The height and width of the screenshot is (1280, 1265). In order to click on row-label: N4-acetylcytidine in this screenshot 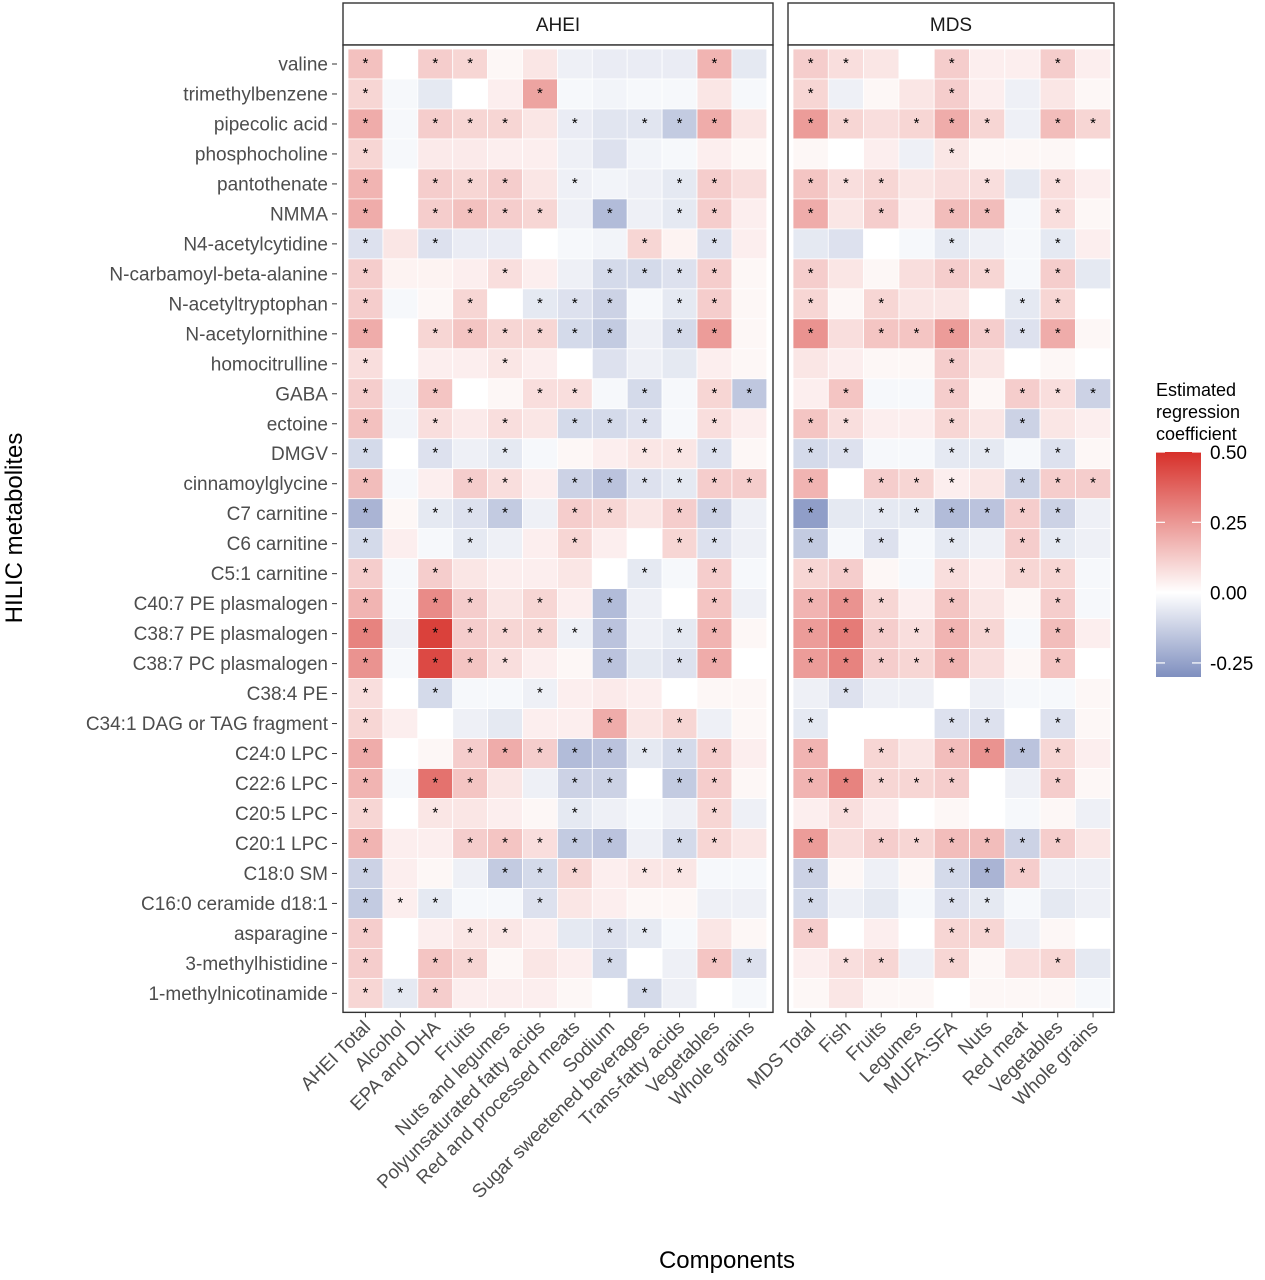, I will do `click(255, 244)`.